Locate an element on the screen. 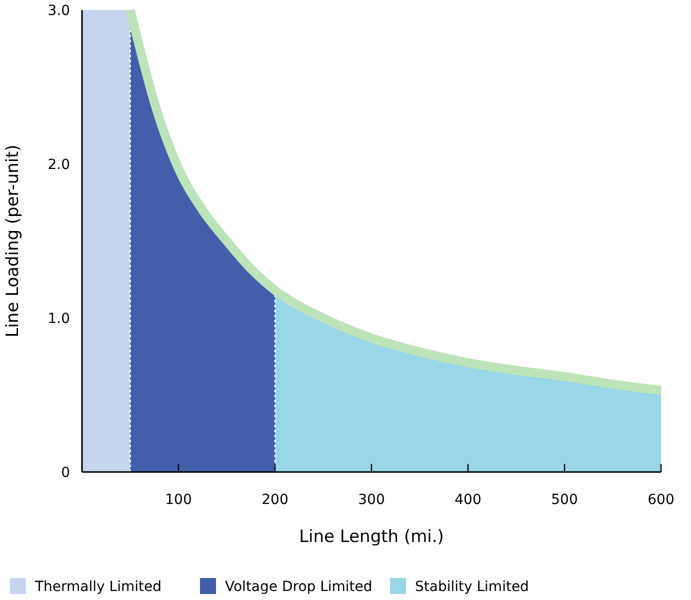 This screenshot has width=691, height=600. legend-label: Voltage Drop Limited is located at coordinates (298, 587).